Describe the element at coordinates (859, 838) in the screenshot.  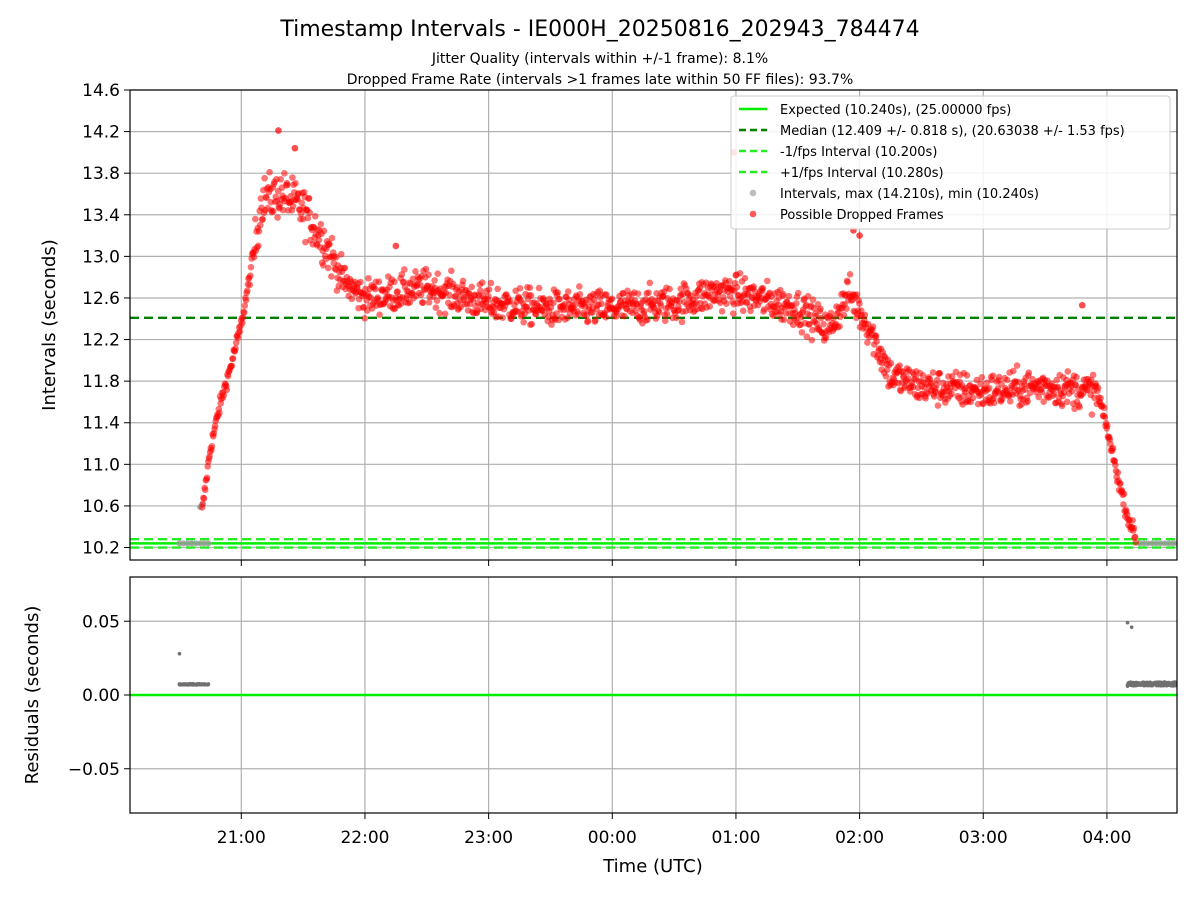
I see `x-tick-label: 02:00` at that location.